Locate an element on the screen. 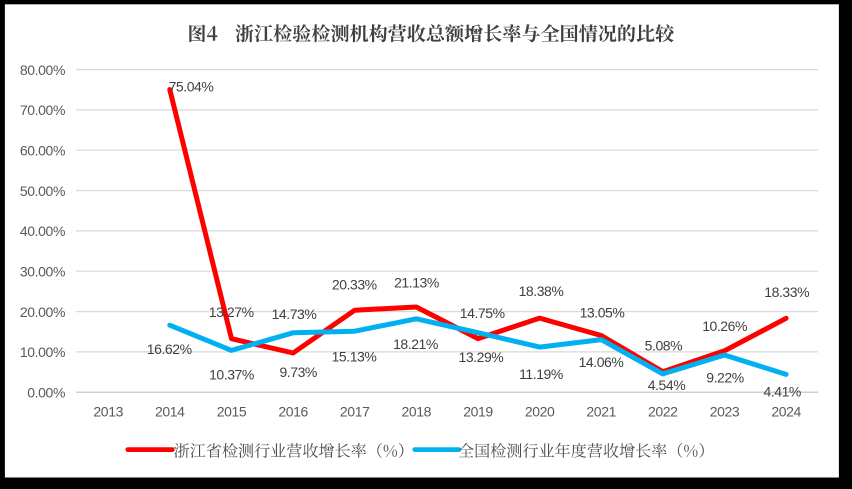 This screenshot has height=489, width=852. svg-text: 4.54% is located at coordinates (666, 385).